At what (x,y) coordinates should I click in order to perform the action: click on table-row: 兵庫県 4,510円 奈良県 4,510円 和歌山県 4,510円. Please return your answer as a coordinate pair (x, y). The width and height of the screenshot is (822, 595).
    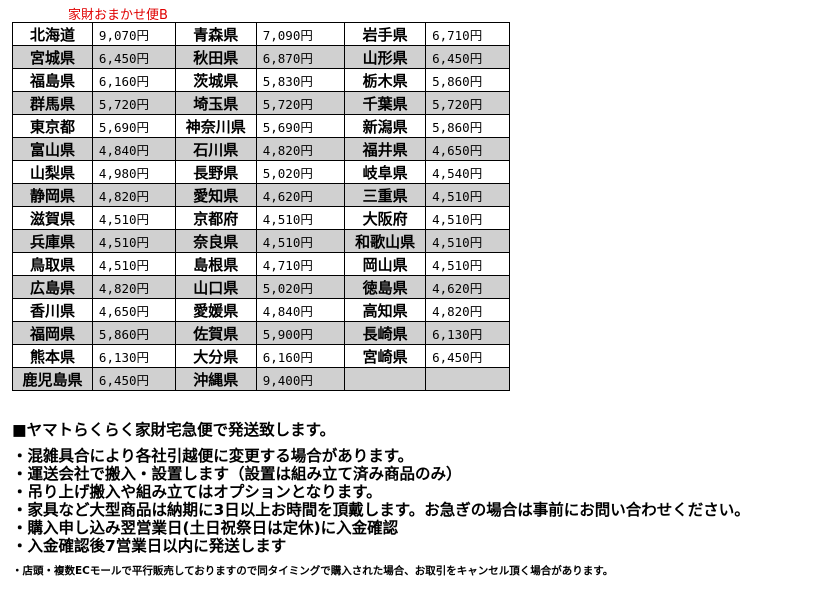
    Looking at the image, I should click on (261, 241).